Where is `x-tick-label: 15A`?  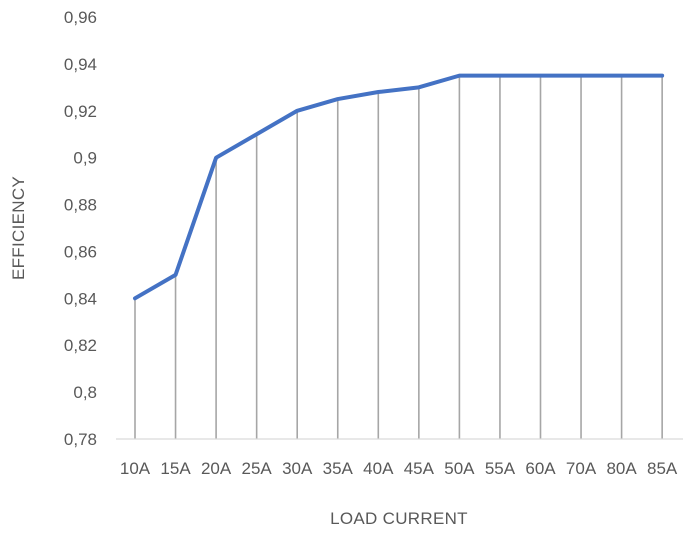
x-tick-label: 15A is located at coordinates (175, 468).